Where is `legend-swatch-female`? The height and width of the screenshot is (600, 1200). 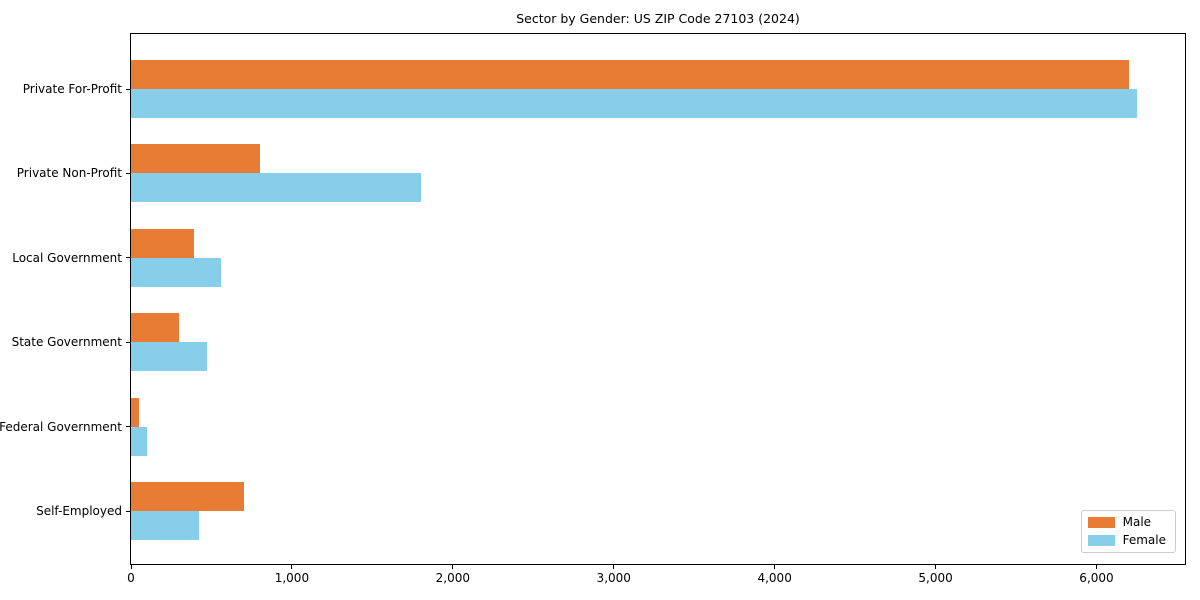 legend-swatch-female is located at coordinates (1101, 540).